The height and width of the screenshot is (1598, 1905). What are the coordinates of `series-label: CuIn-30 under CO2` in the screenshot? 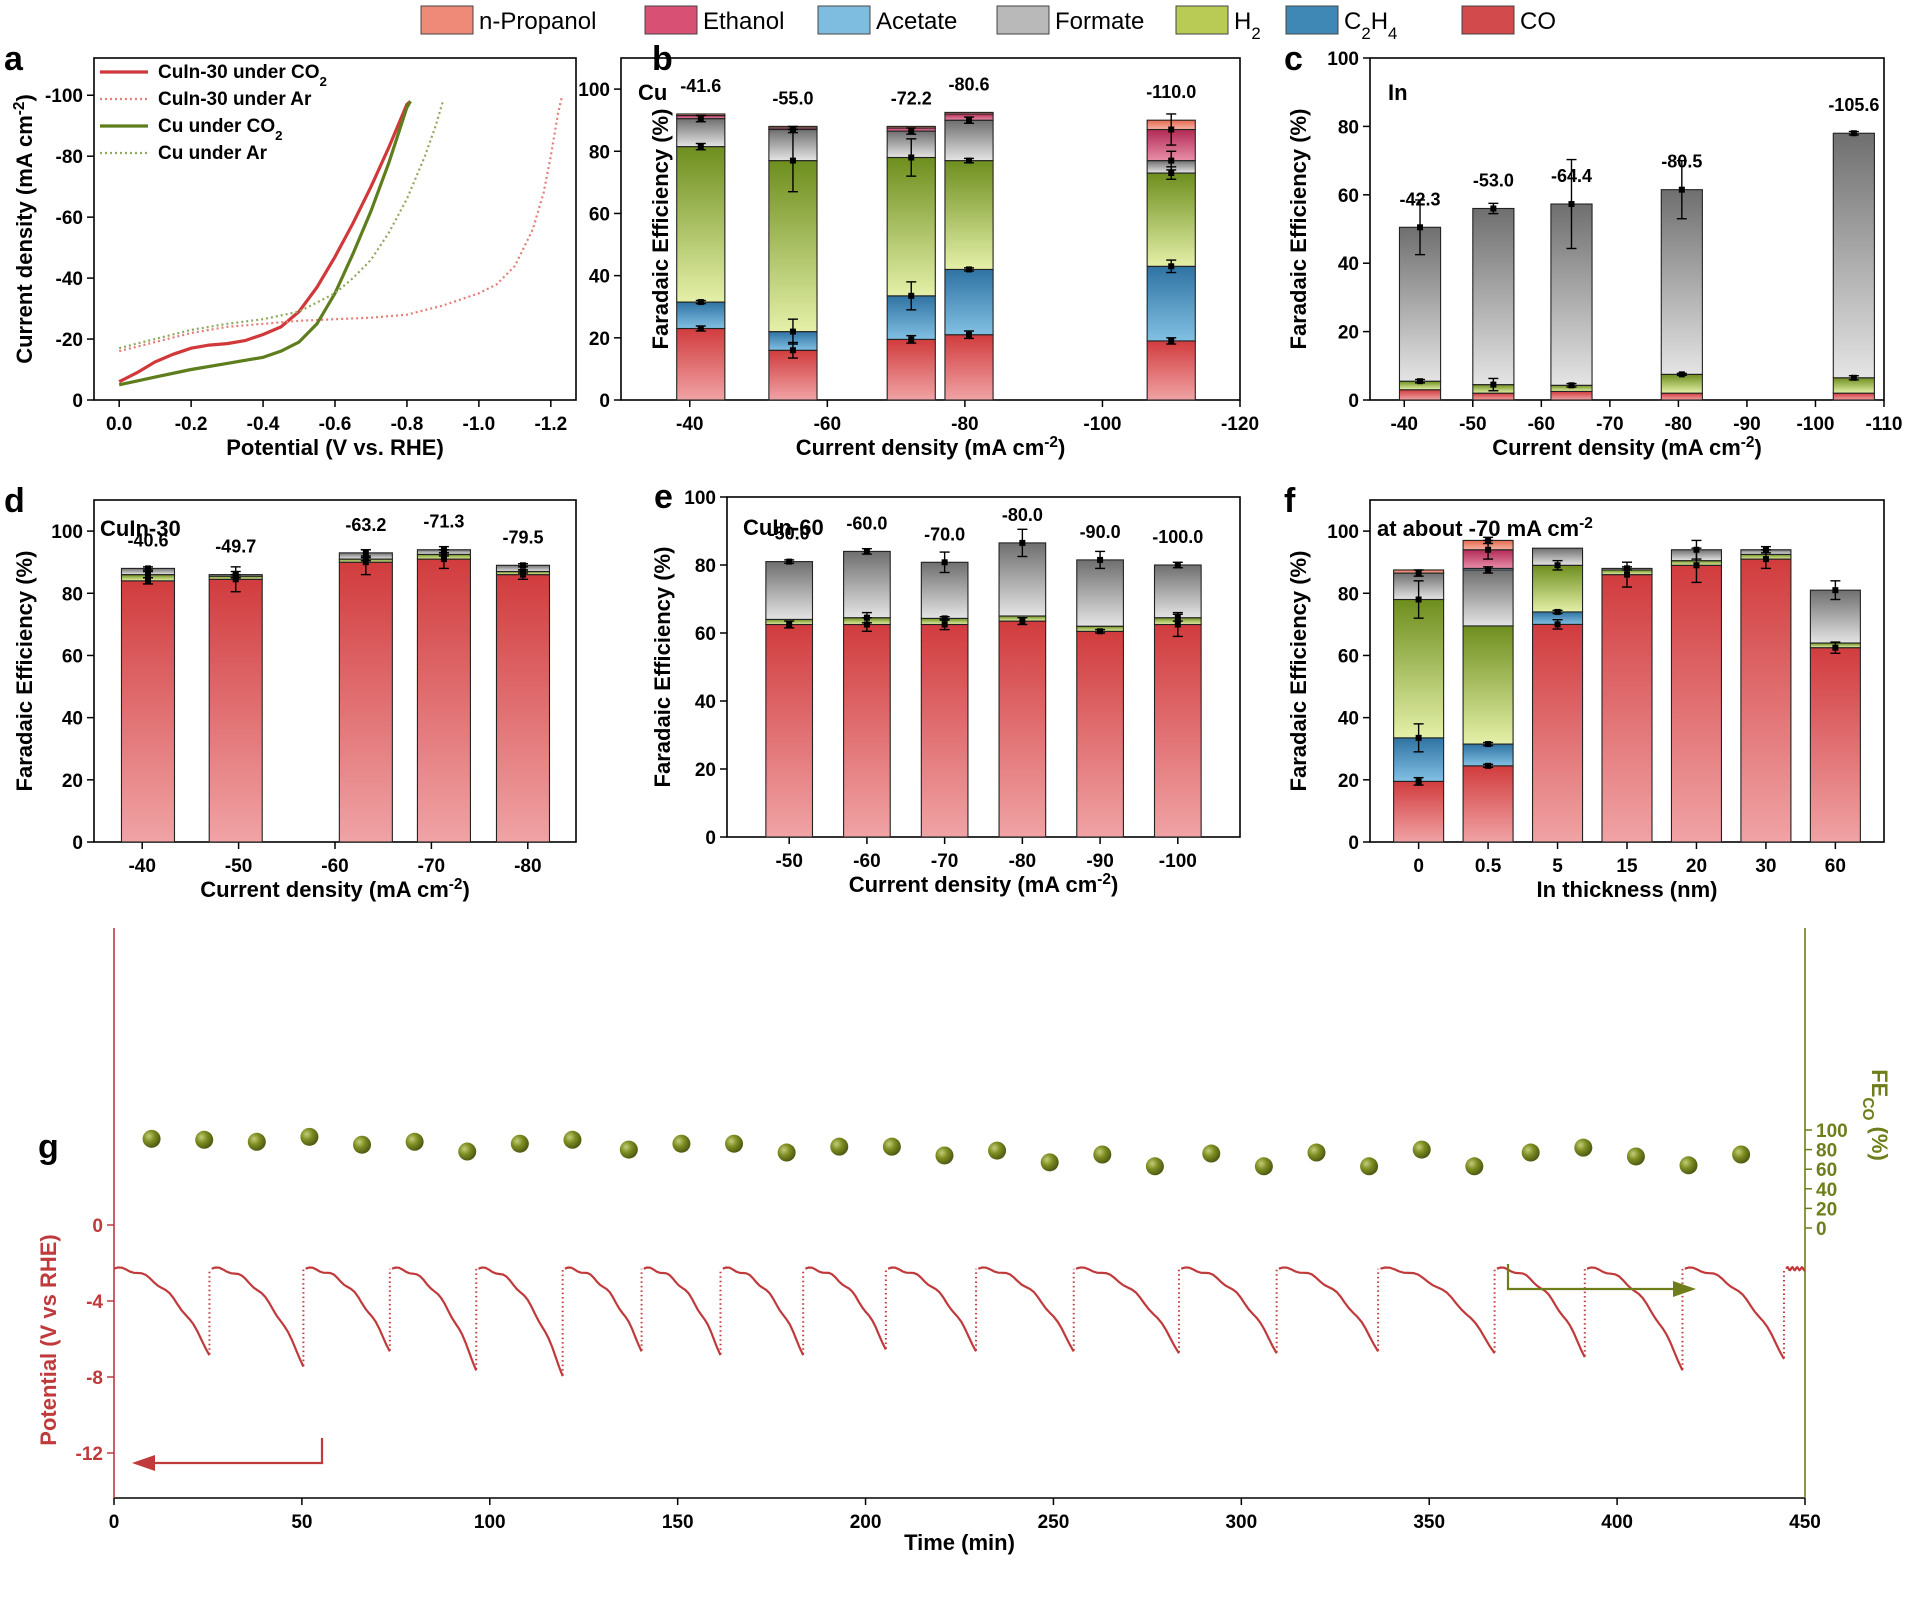 It's located at (242, 75).